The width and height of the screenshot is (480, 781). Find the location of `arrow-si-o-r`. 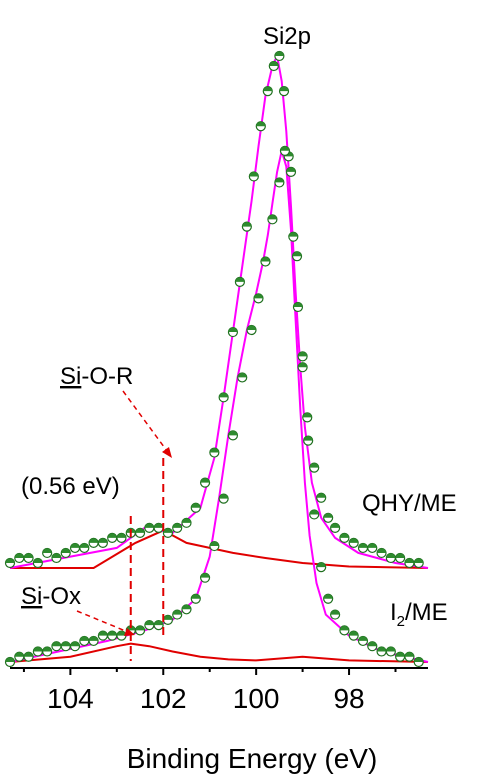

arrow-si-o-r is located at coordinates (147, 424).